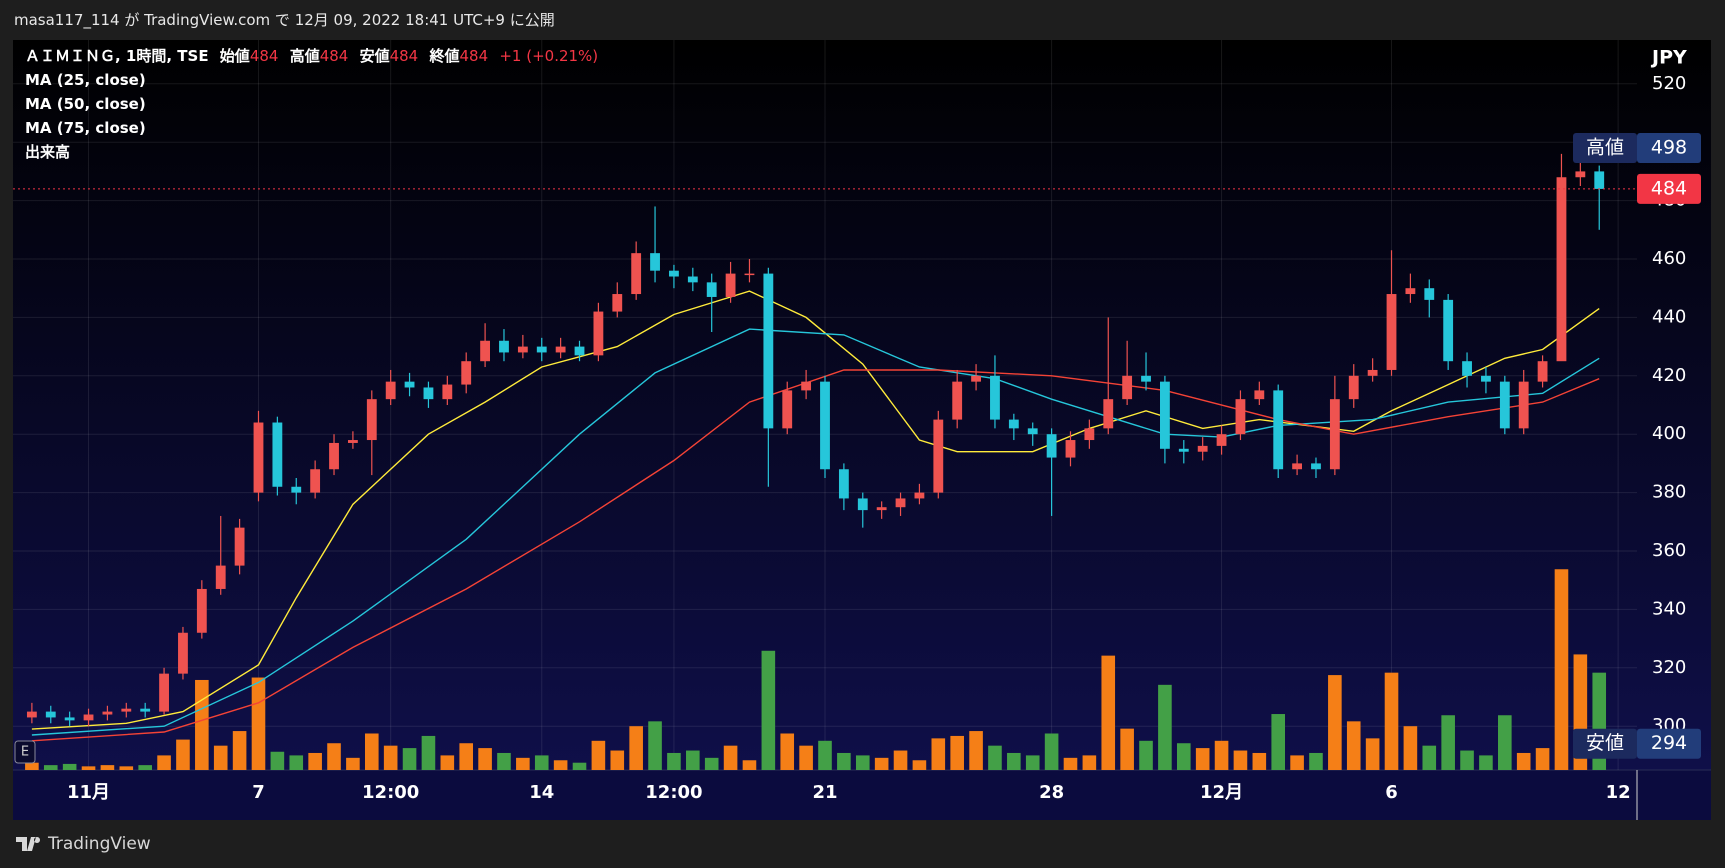 The width and height of the screenshot is (1725, 868). Describe the element at coordinates (48, 152) in the screenshot. I see `indicator: 出来高` at that location.